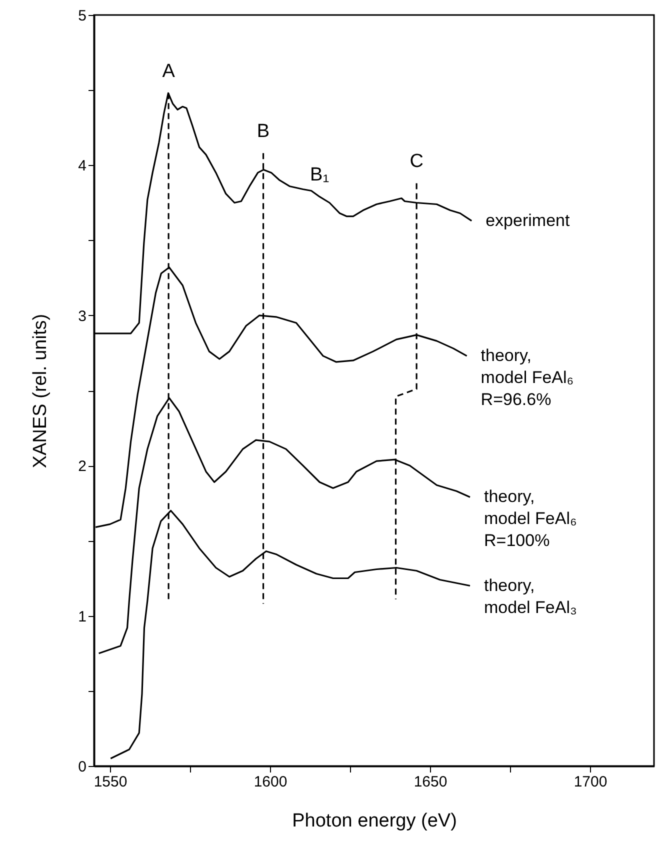 Image resolution: width=662 pixels, height=858 pixels. I want to click on series-label: experiment, so click(528, 220).